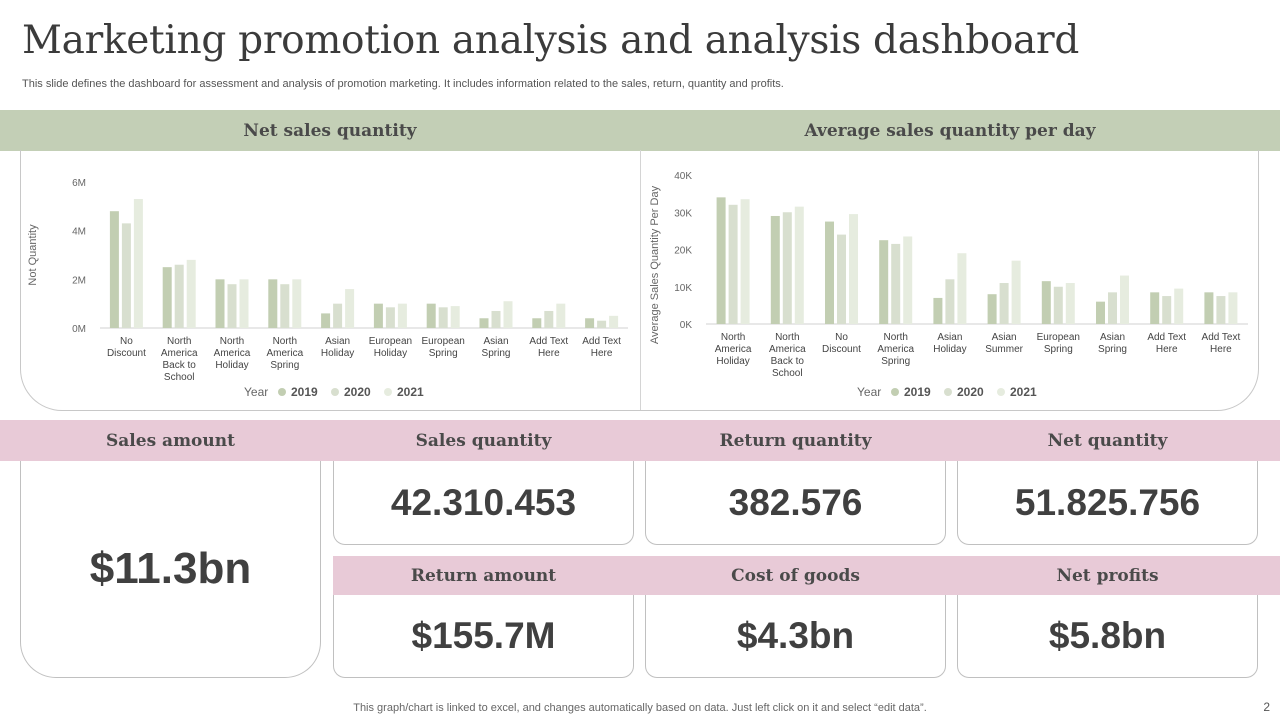 The height and width of the screenshot is (720, 1280). Describe the element at coordinates (1266, 707) in the screenshot. I see `page-number: 2` at that location.